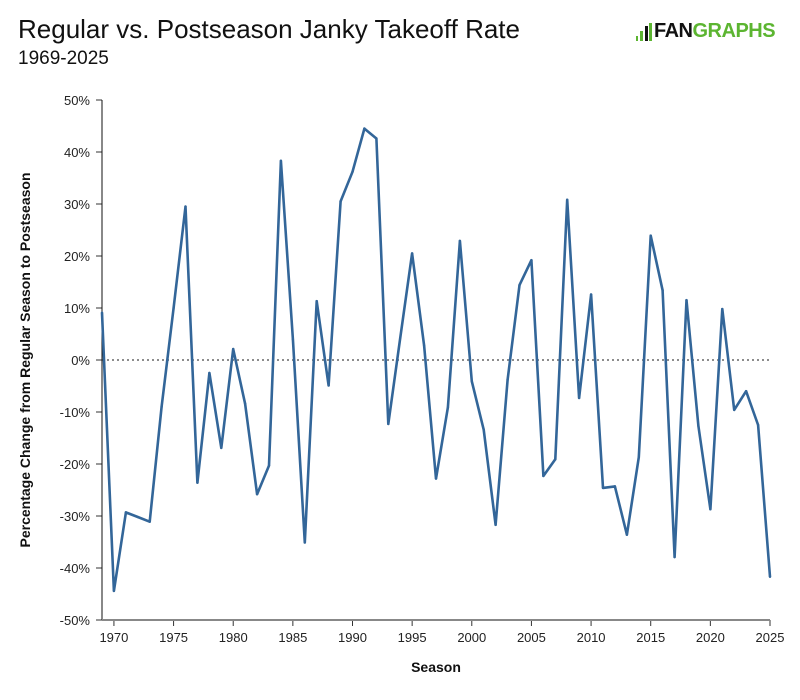  What do you see at coordinates (770, 637) in the screenshot?
I see `x-tick-label: 2025` at bounding box center [770, 637].